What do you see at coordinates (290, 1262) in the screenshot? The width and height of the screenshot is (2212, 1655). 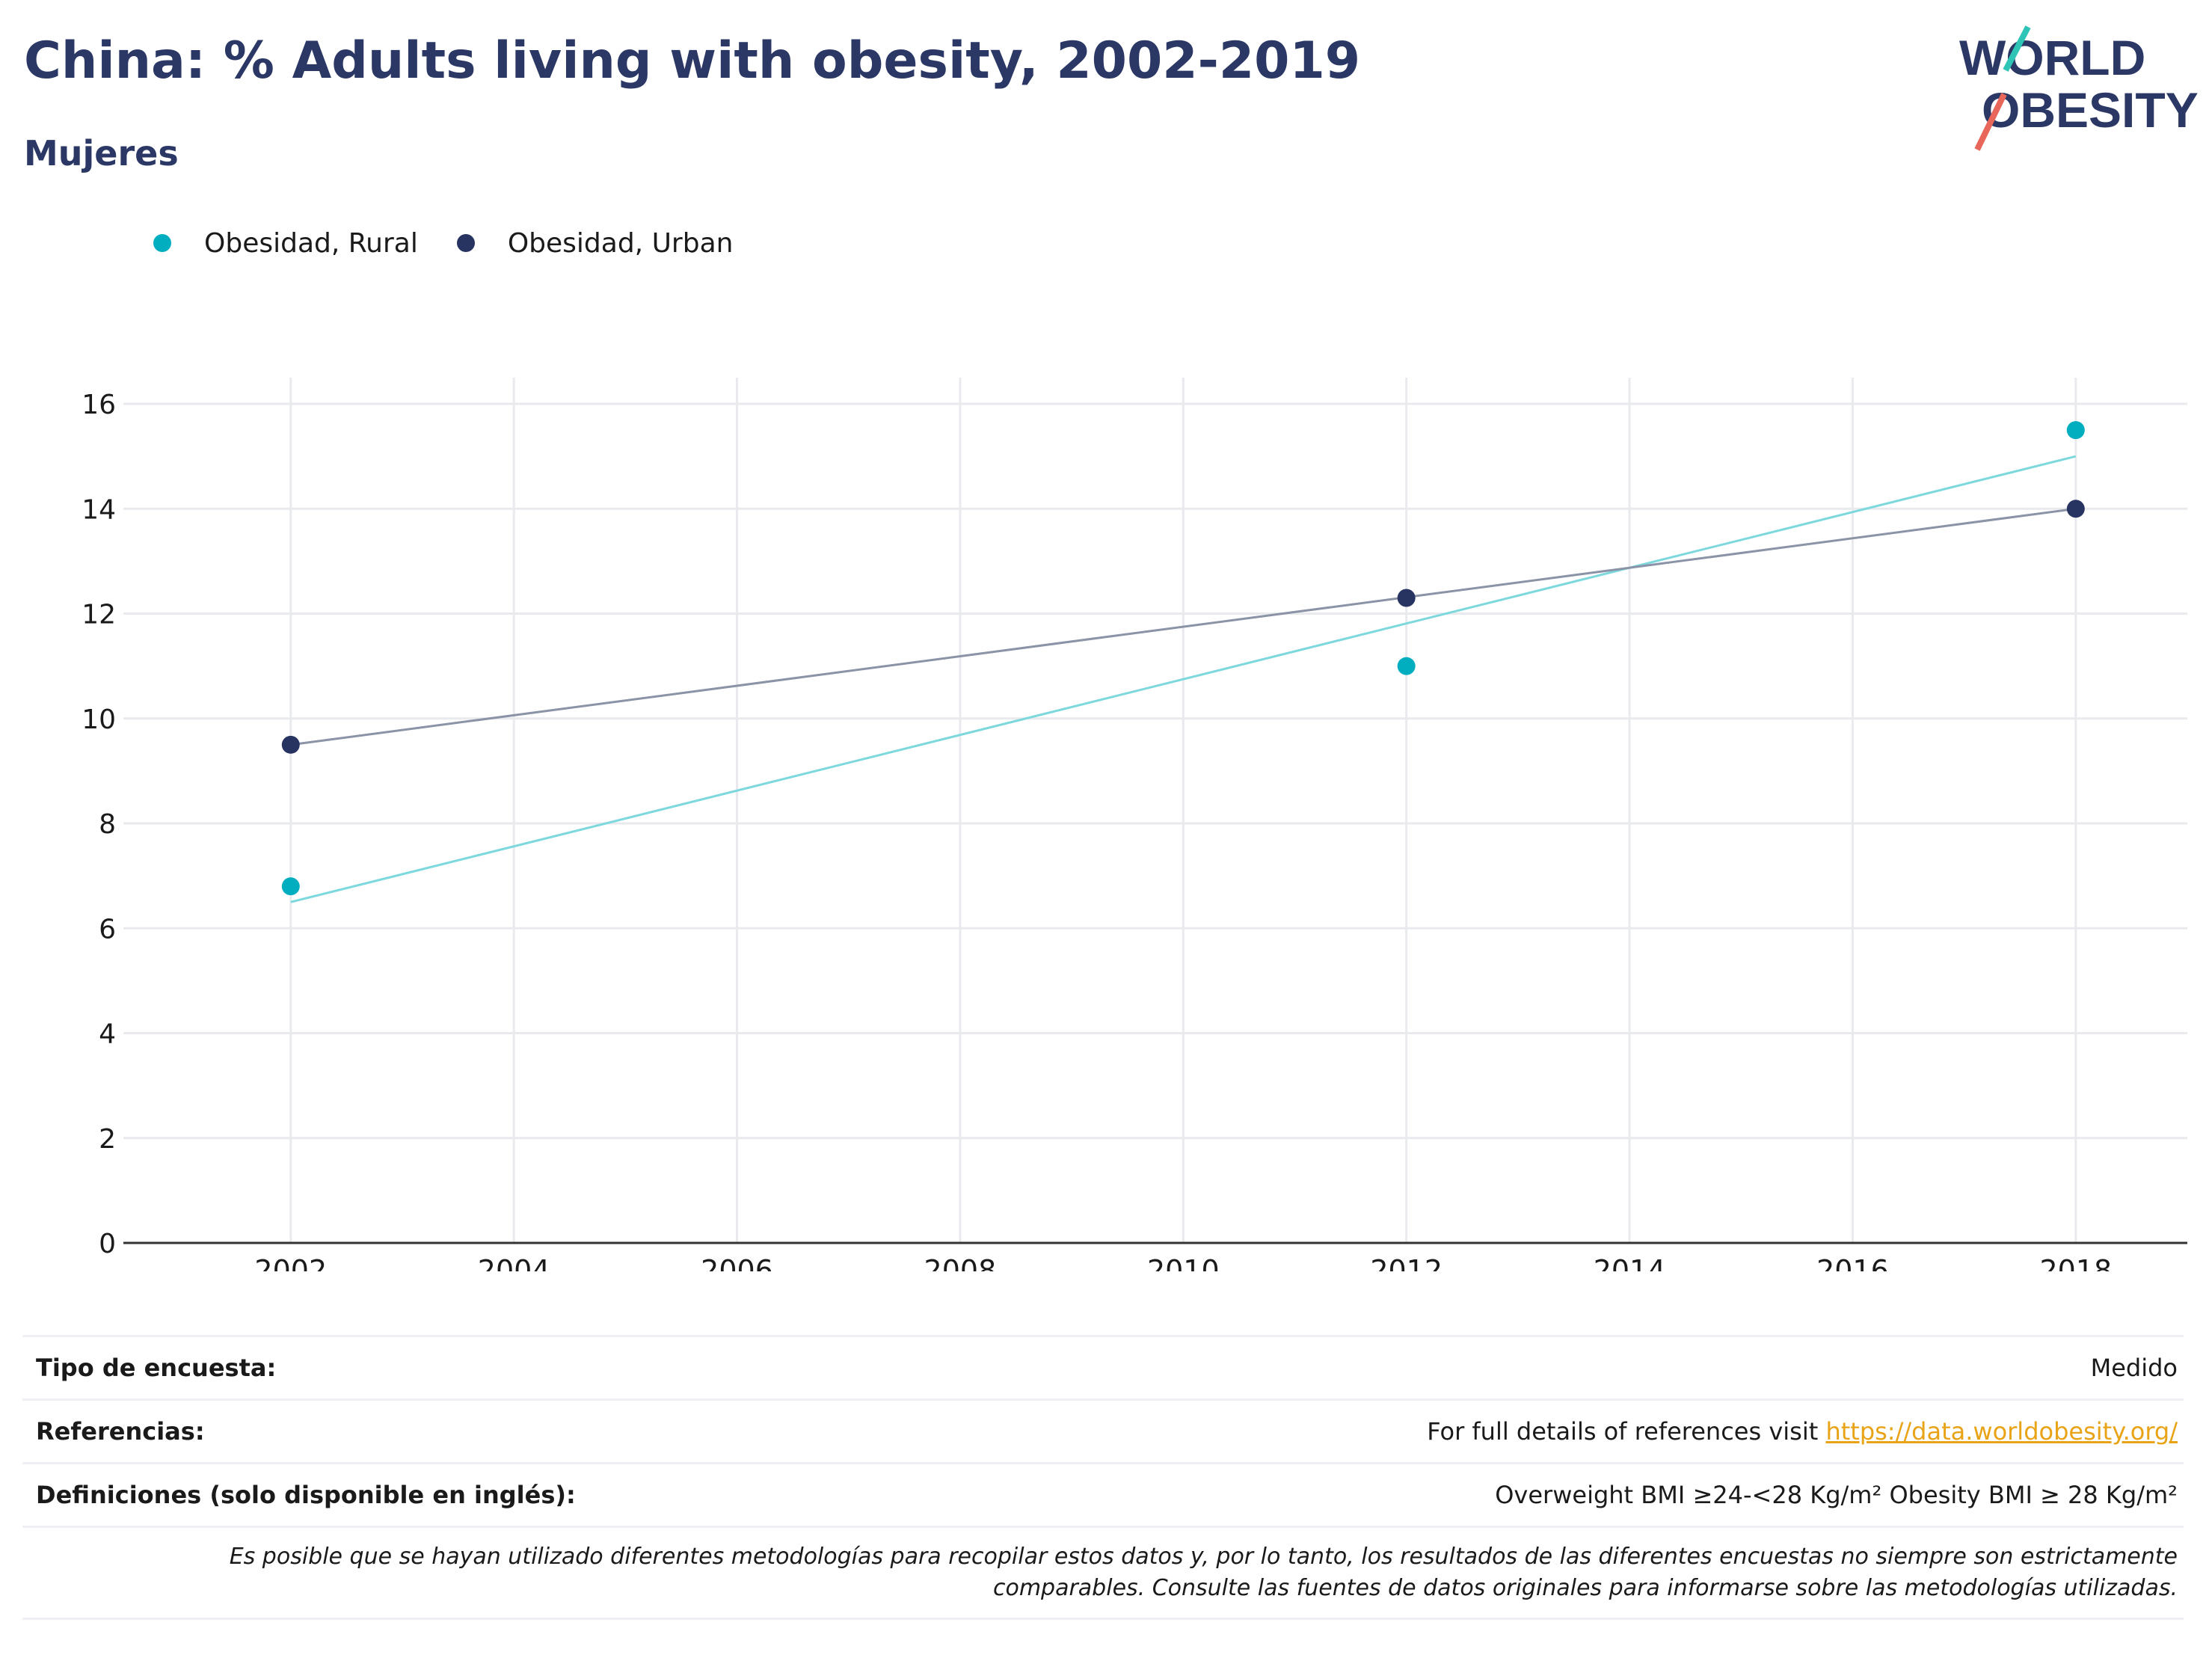 I see `x-tick-label: 2002` at bounding box center [290, 1262].